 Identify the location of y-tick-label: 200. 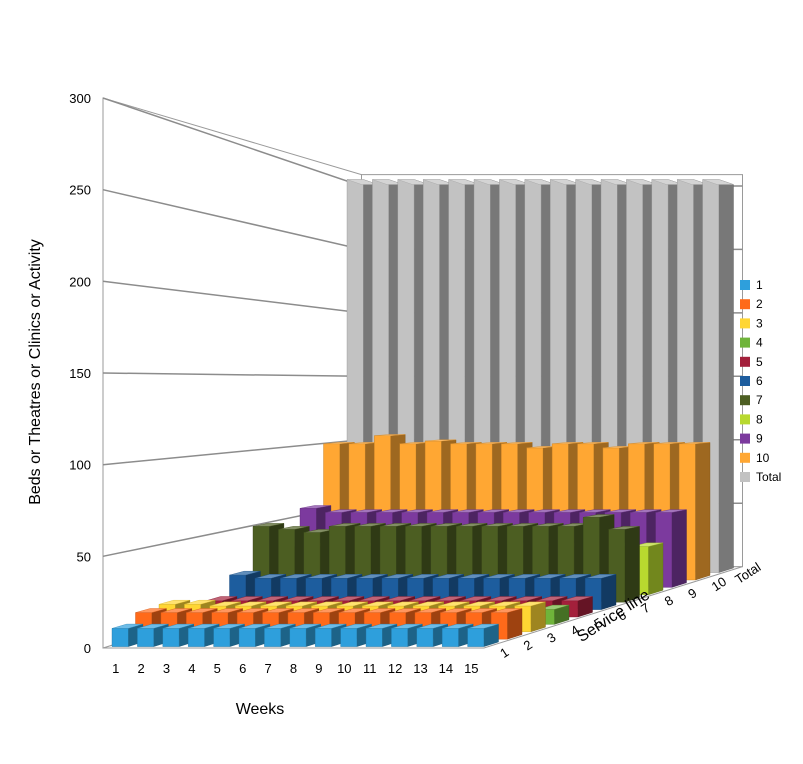
(80, 281).